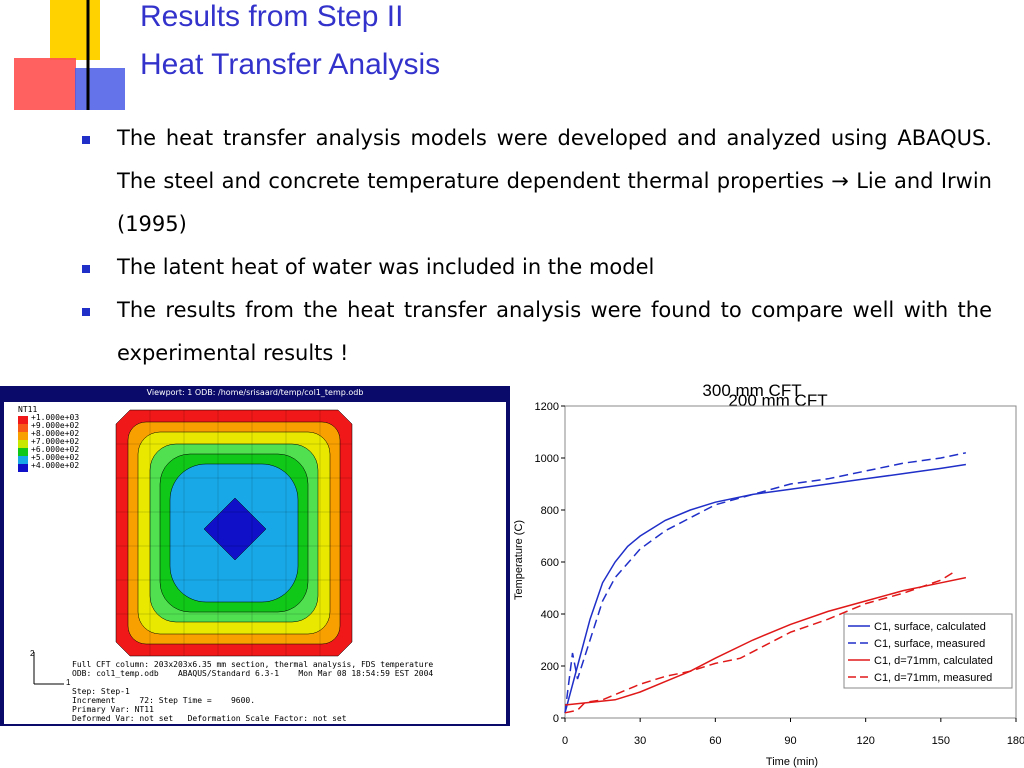 This screenshot has width=1024, height=768. What do you see at coordinates (941, 741) in the screenshot?
I see `x-tick-label: 150` at bounding box center [941, 741].